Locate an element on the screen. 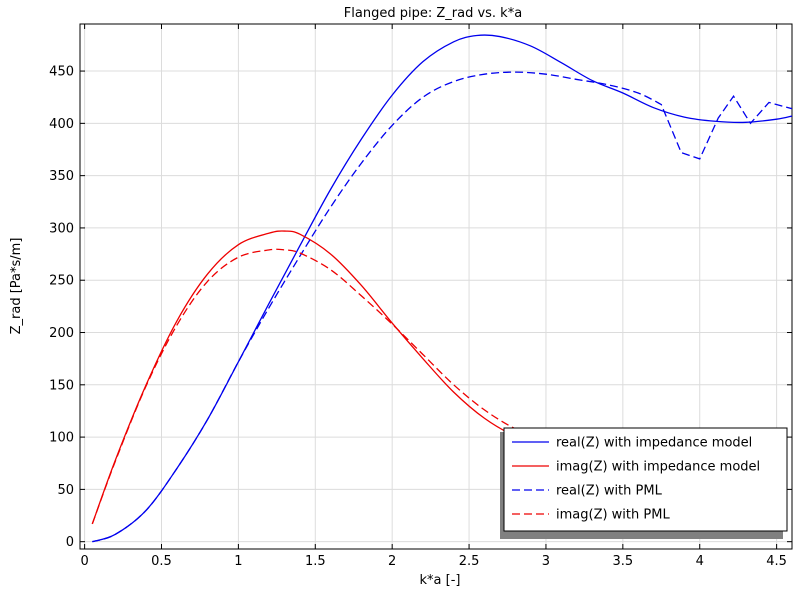 Image resolution: width=795 pixels, height=589 pixels. y-tick-label: 400 is located at coordinates (61, 124).